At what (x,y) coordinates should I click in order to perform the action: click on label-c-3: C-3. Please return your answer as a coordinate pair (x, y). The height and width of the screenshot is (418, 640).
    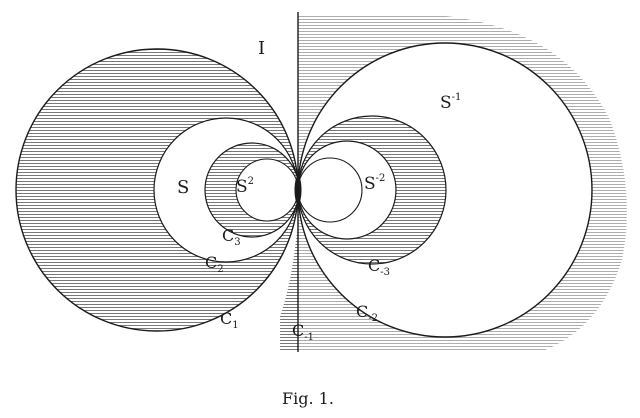
    Looking at the image, I should click on (379, 267).